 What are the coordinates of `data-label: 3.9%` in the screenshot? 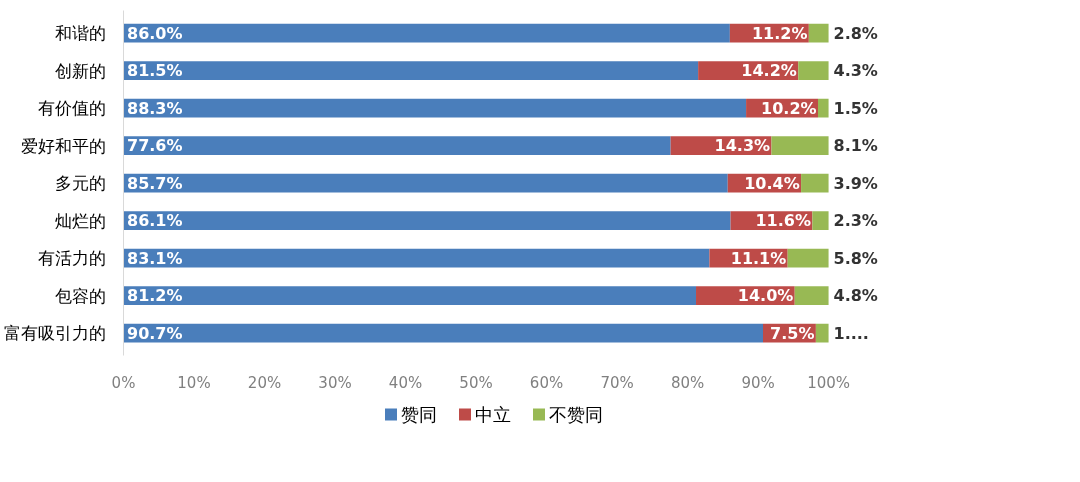 It's located at (855, 183).